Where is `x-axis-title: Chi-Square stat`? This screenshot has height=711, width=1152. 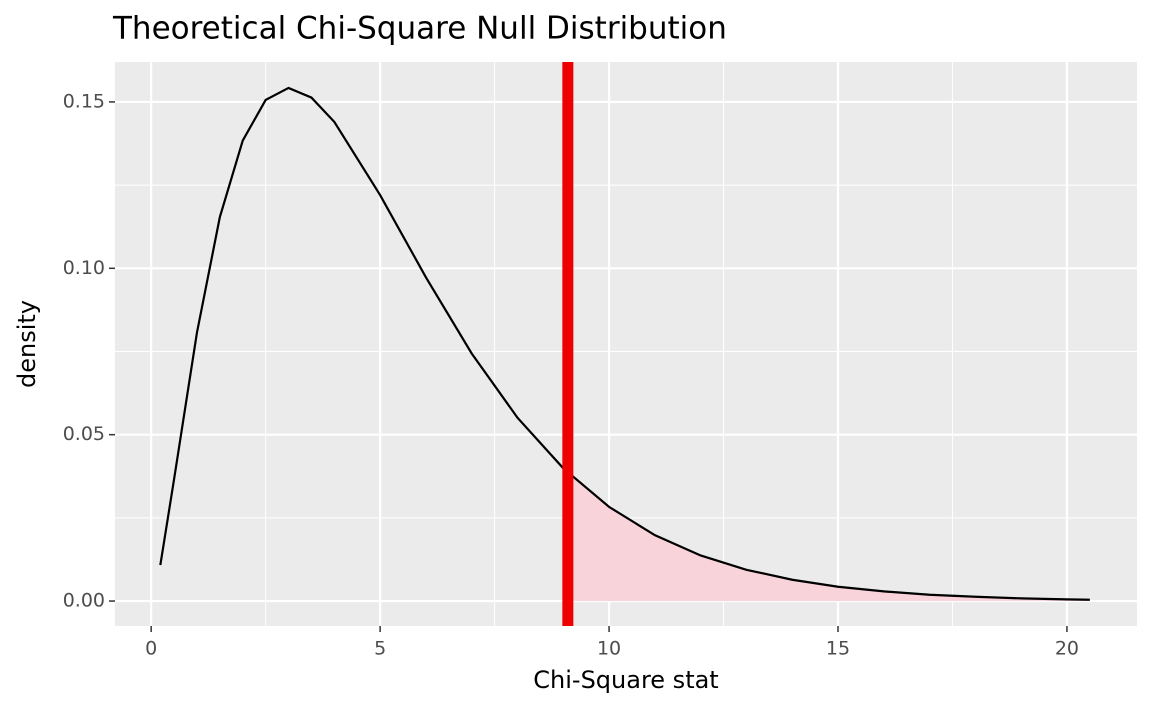
x-axis-title: Chi-Square stat is located at coordinates (625, 680).